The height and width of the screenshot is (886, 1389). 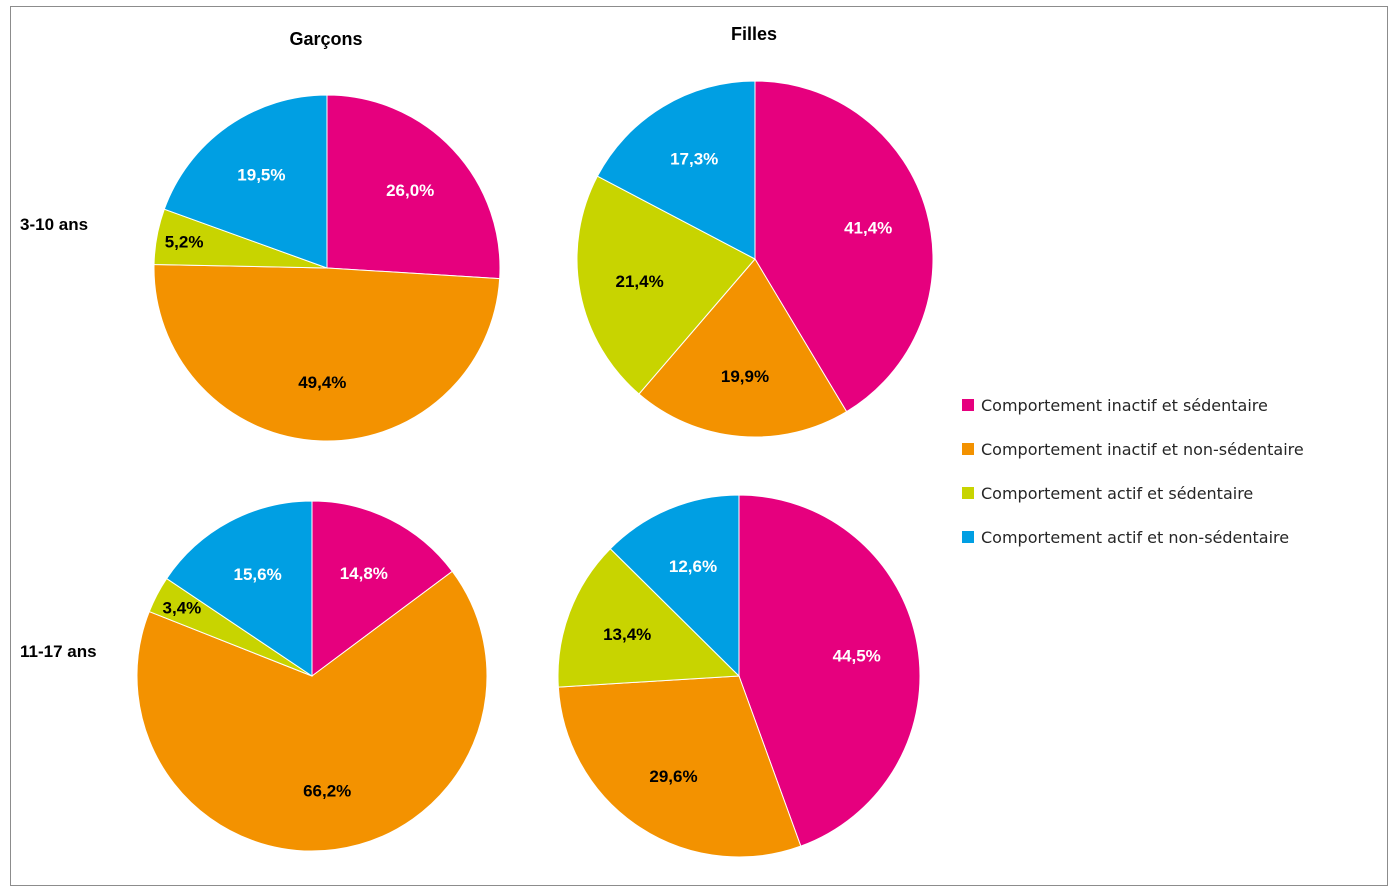 What do you see at coordinates (261, 175) in the screenshot?
I see `data-label-actif-non-sedentaire: 19,5%` at bounding box center [261, 175].